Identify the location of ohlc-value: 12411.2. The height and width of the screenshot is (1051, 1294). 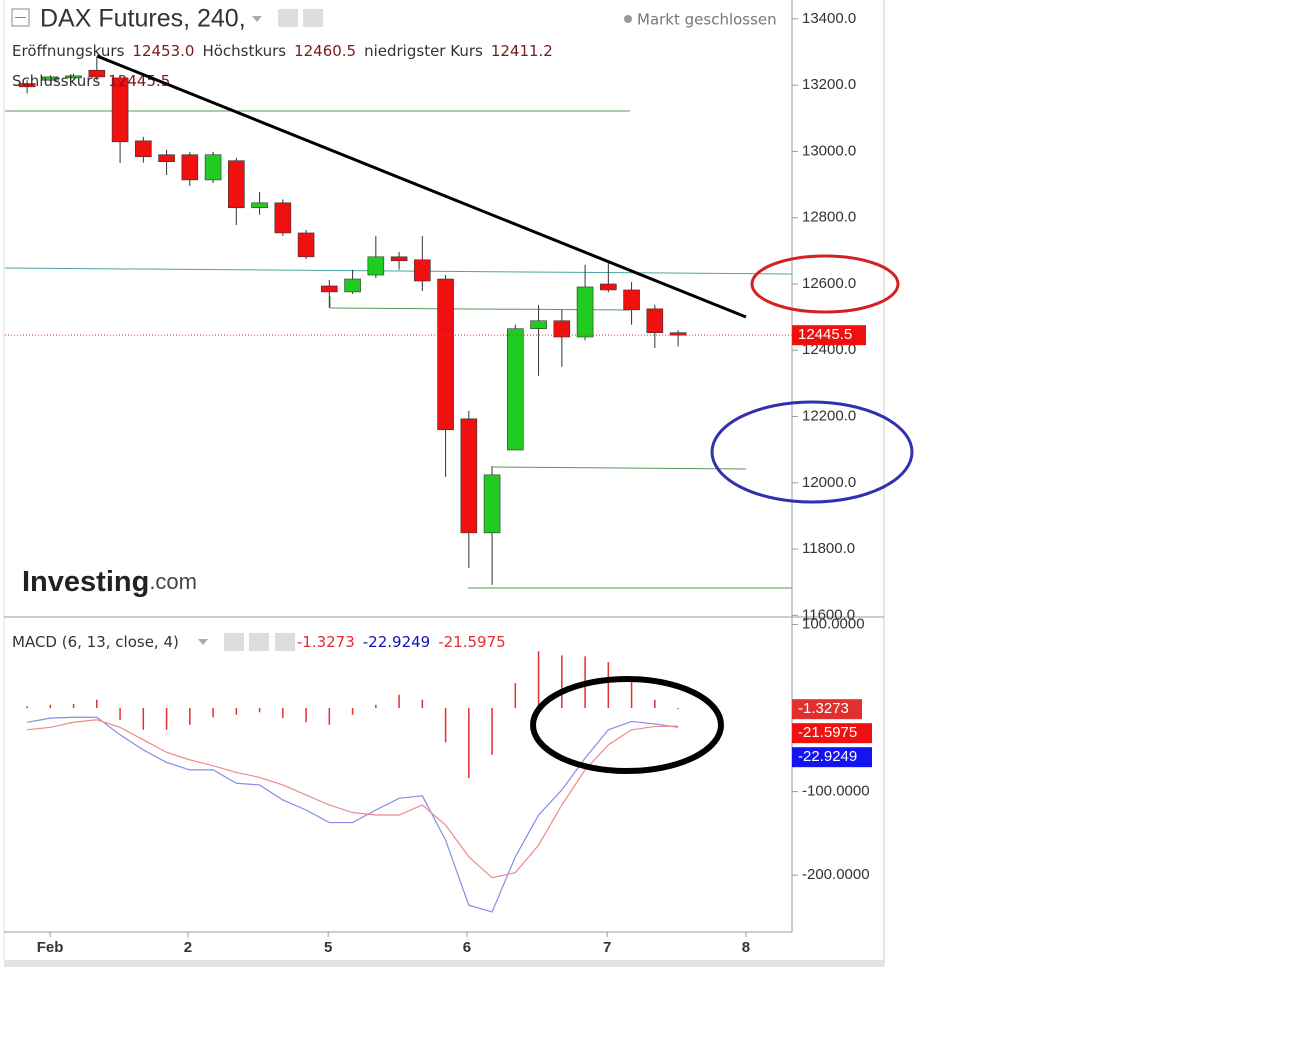
(522, 51).